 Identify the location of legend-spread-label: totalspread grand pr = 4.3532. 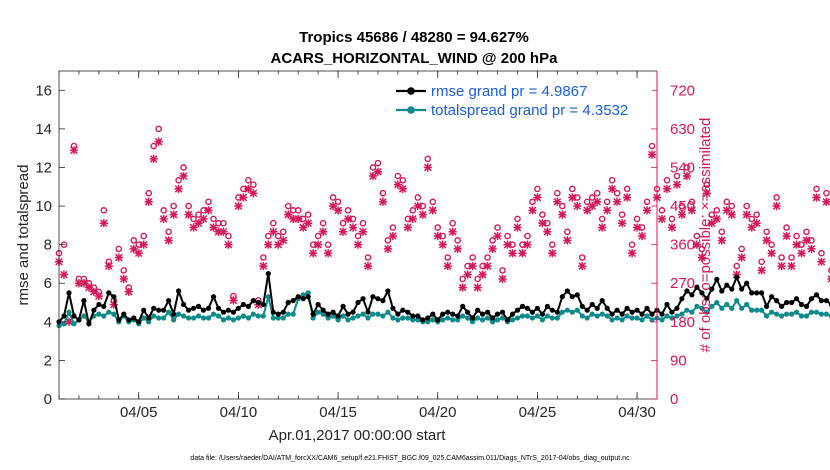
(529, 110).